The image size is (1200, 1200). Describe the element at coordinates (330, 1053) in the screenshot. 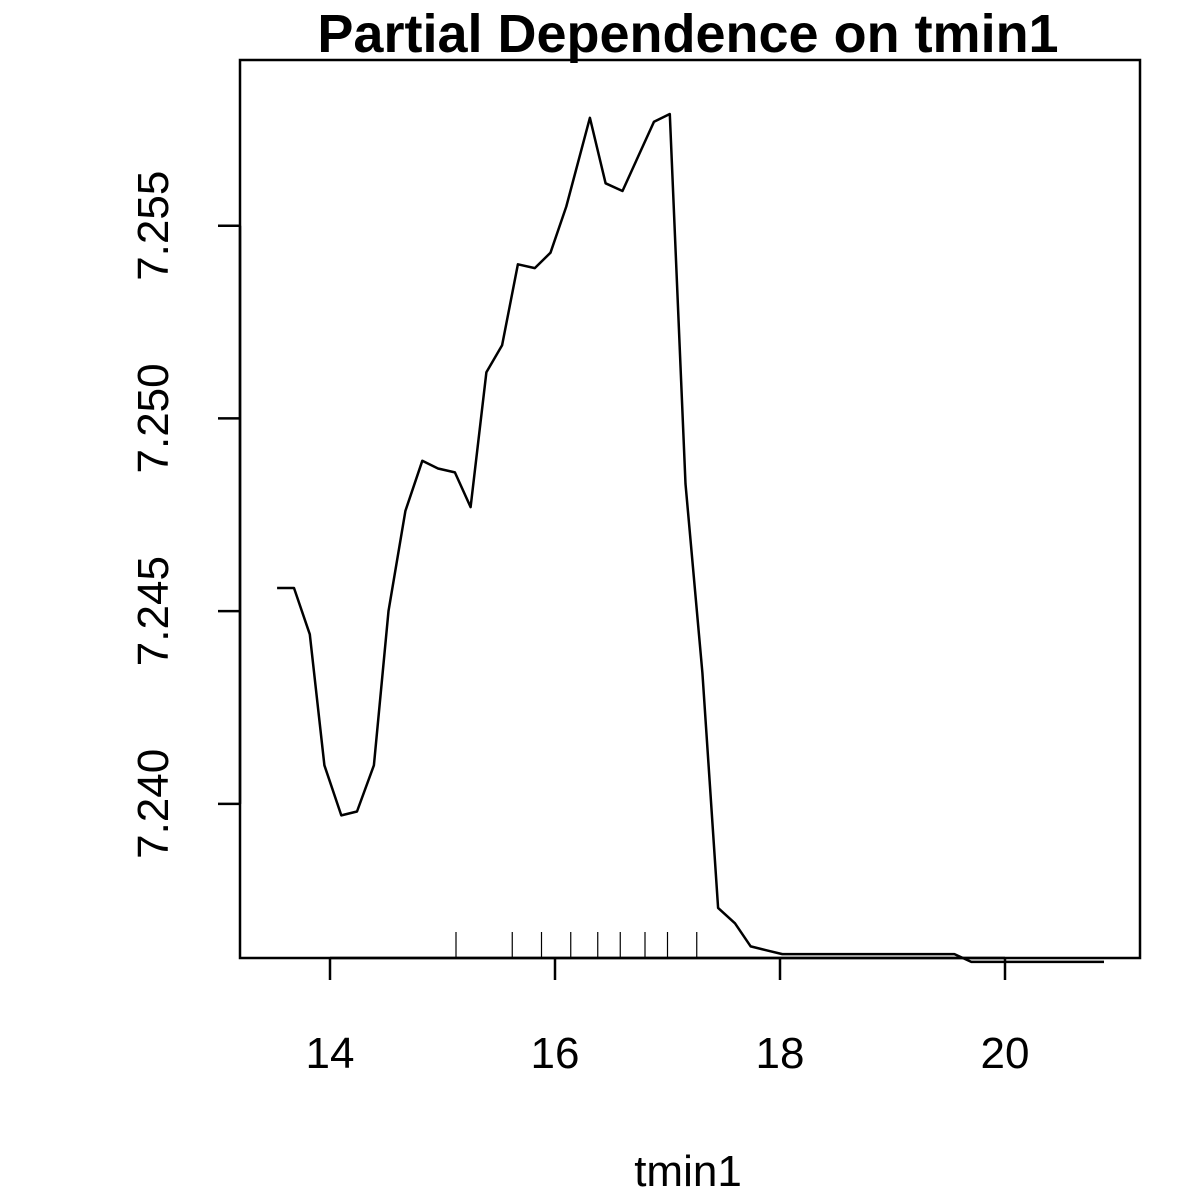

I see `x-tick-label: 14` at that location.